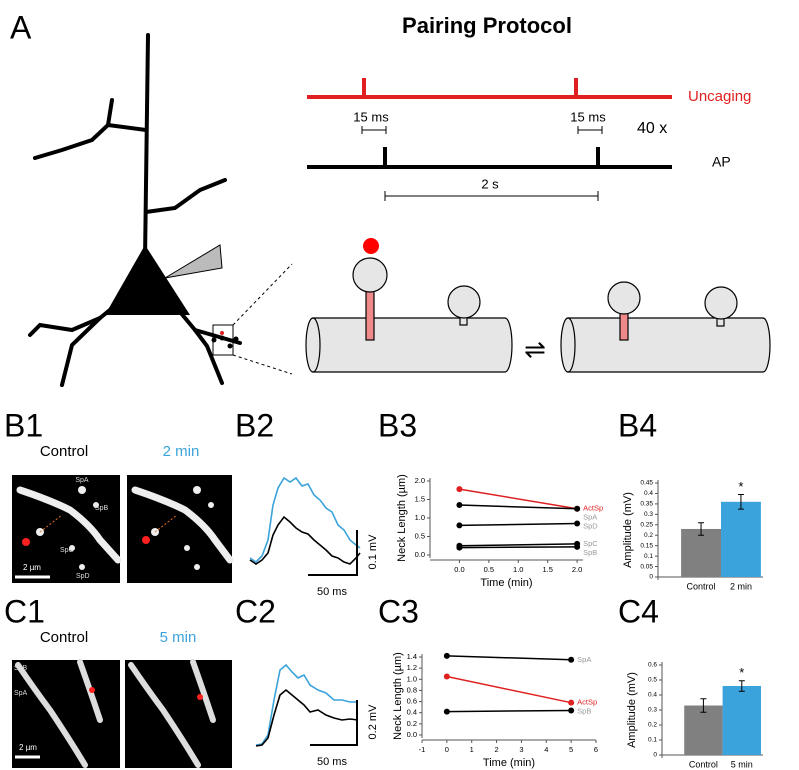 The height and width of the screenshot is (770, 799). Describe the element at coordinates (518, 569) in the screenshot. I see `x-tick-label: 1.0` at that location.